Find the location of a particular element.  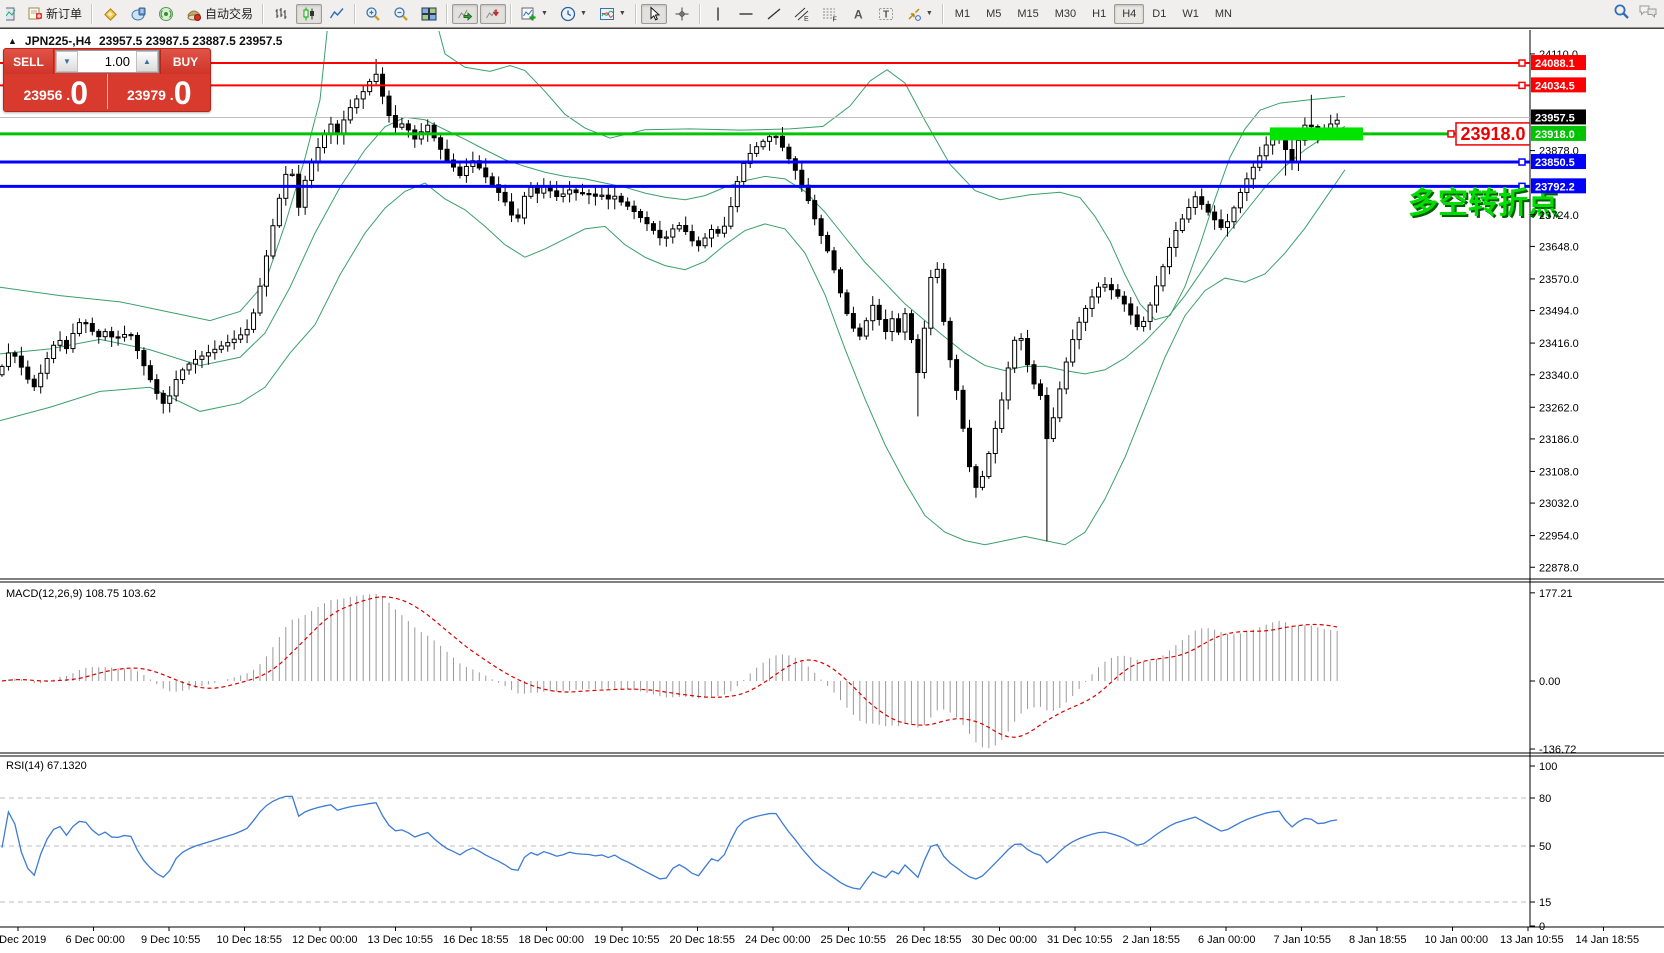

svg-text: E is located at coordinates (806, 19).